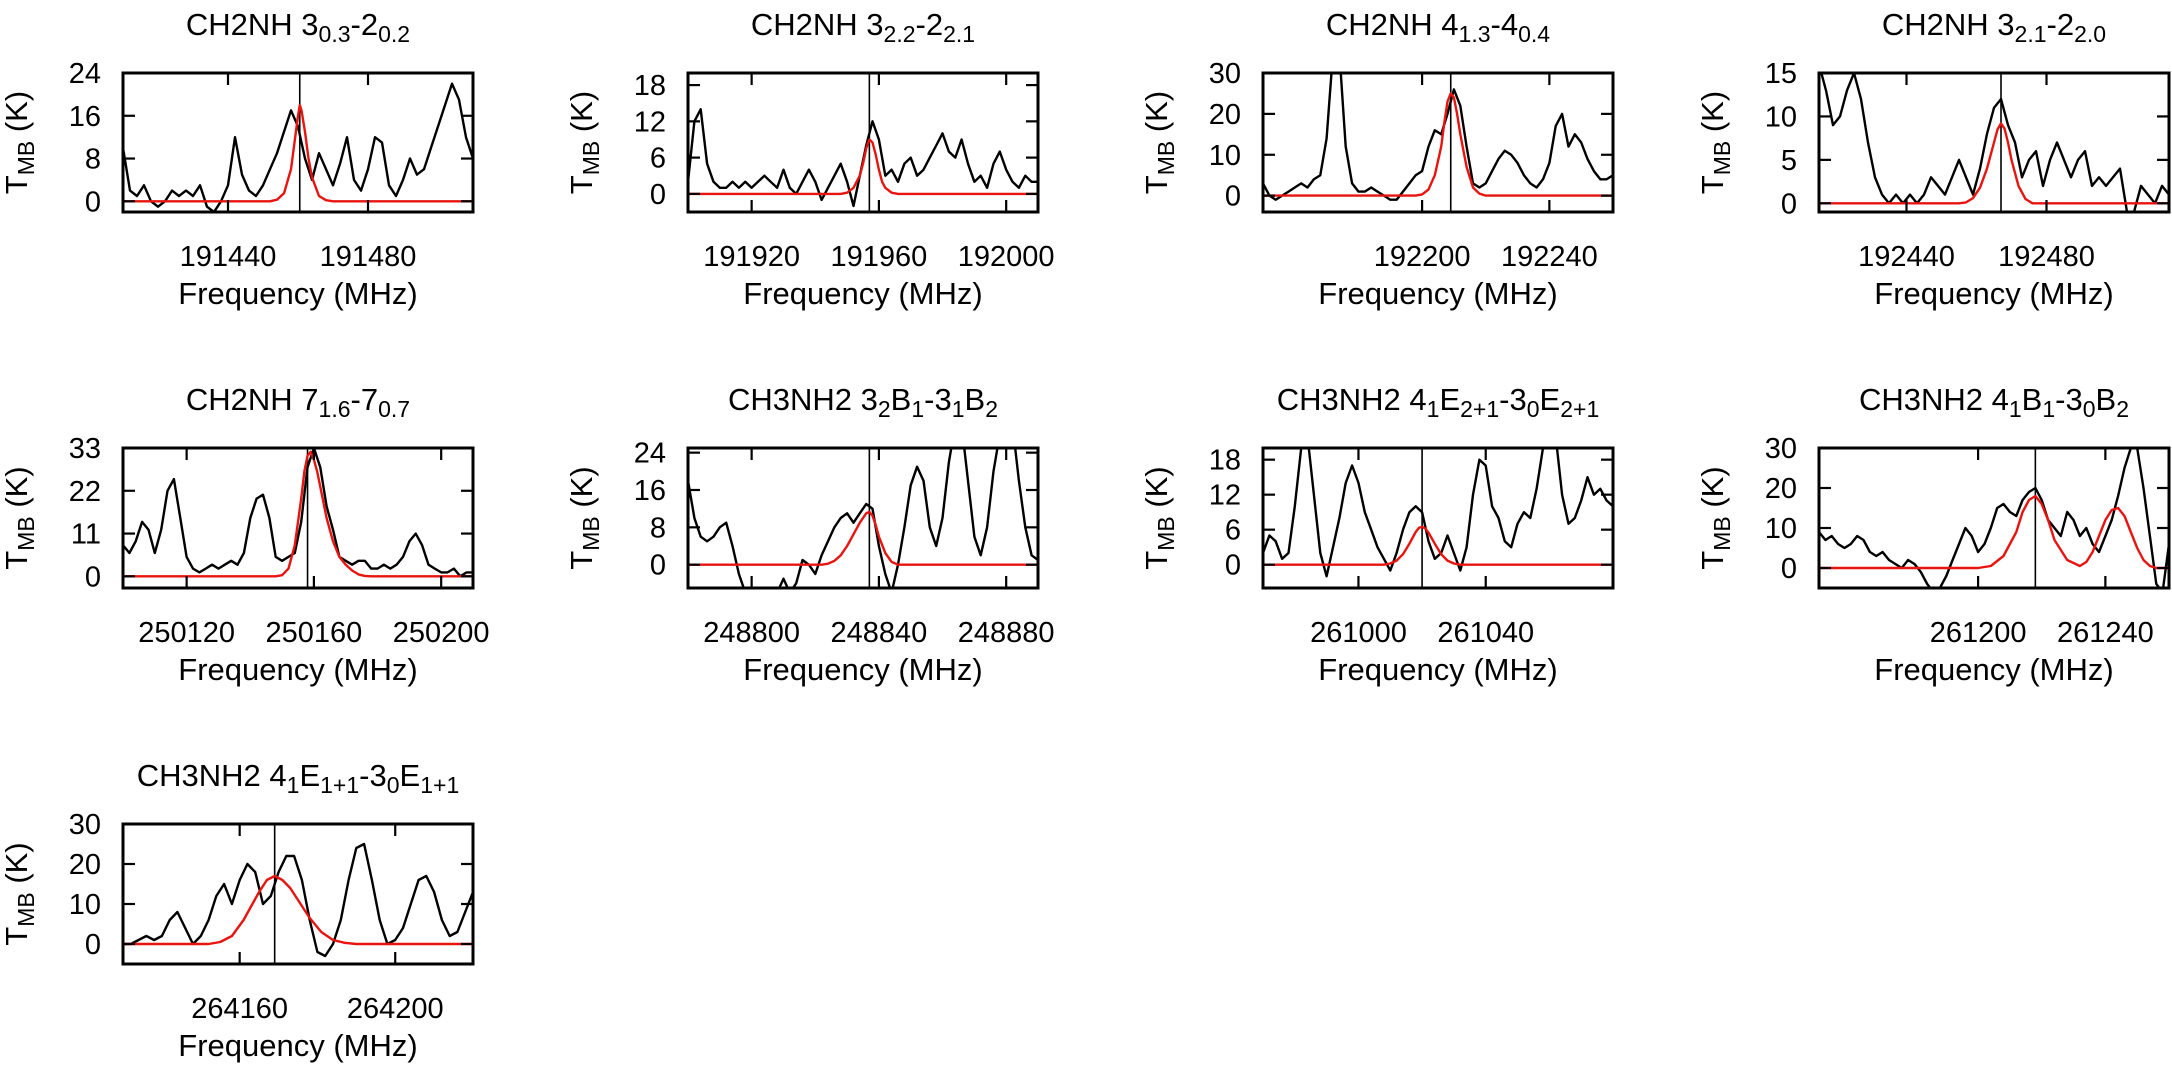 The height and width of the screenshot is (1066, 2172). What do you see at coordinates (85, 492) in the screenshot?
I see `y-tick-label: 22` at bounding box center [85, 492].